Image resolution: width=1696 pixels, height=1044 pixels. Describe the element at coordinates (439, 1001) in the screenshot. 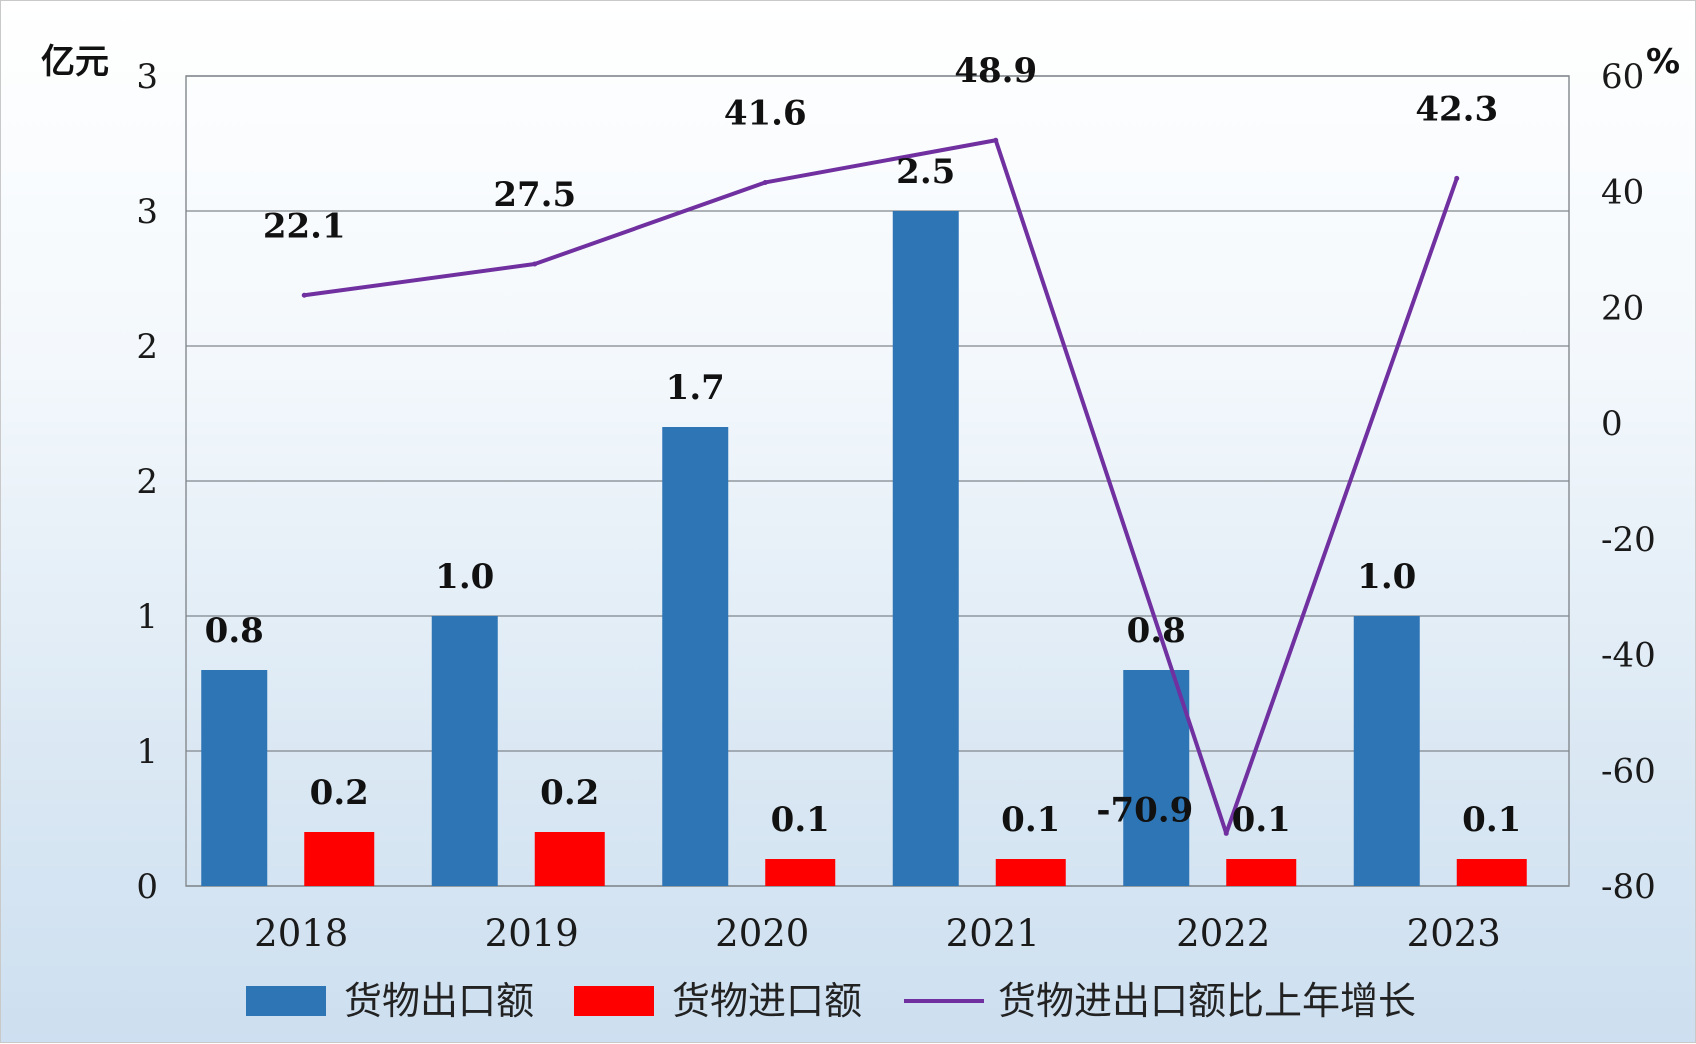

I see `legend-label-export: 货物出口额` at that location.